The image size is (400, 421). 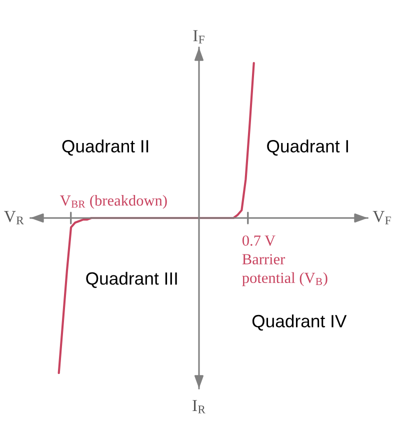 I want to click on text: I$_{R}$, so click(x=199, y=407).